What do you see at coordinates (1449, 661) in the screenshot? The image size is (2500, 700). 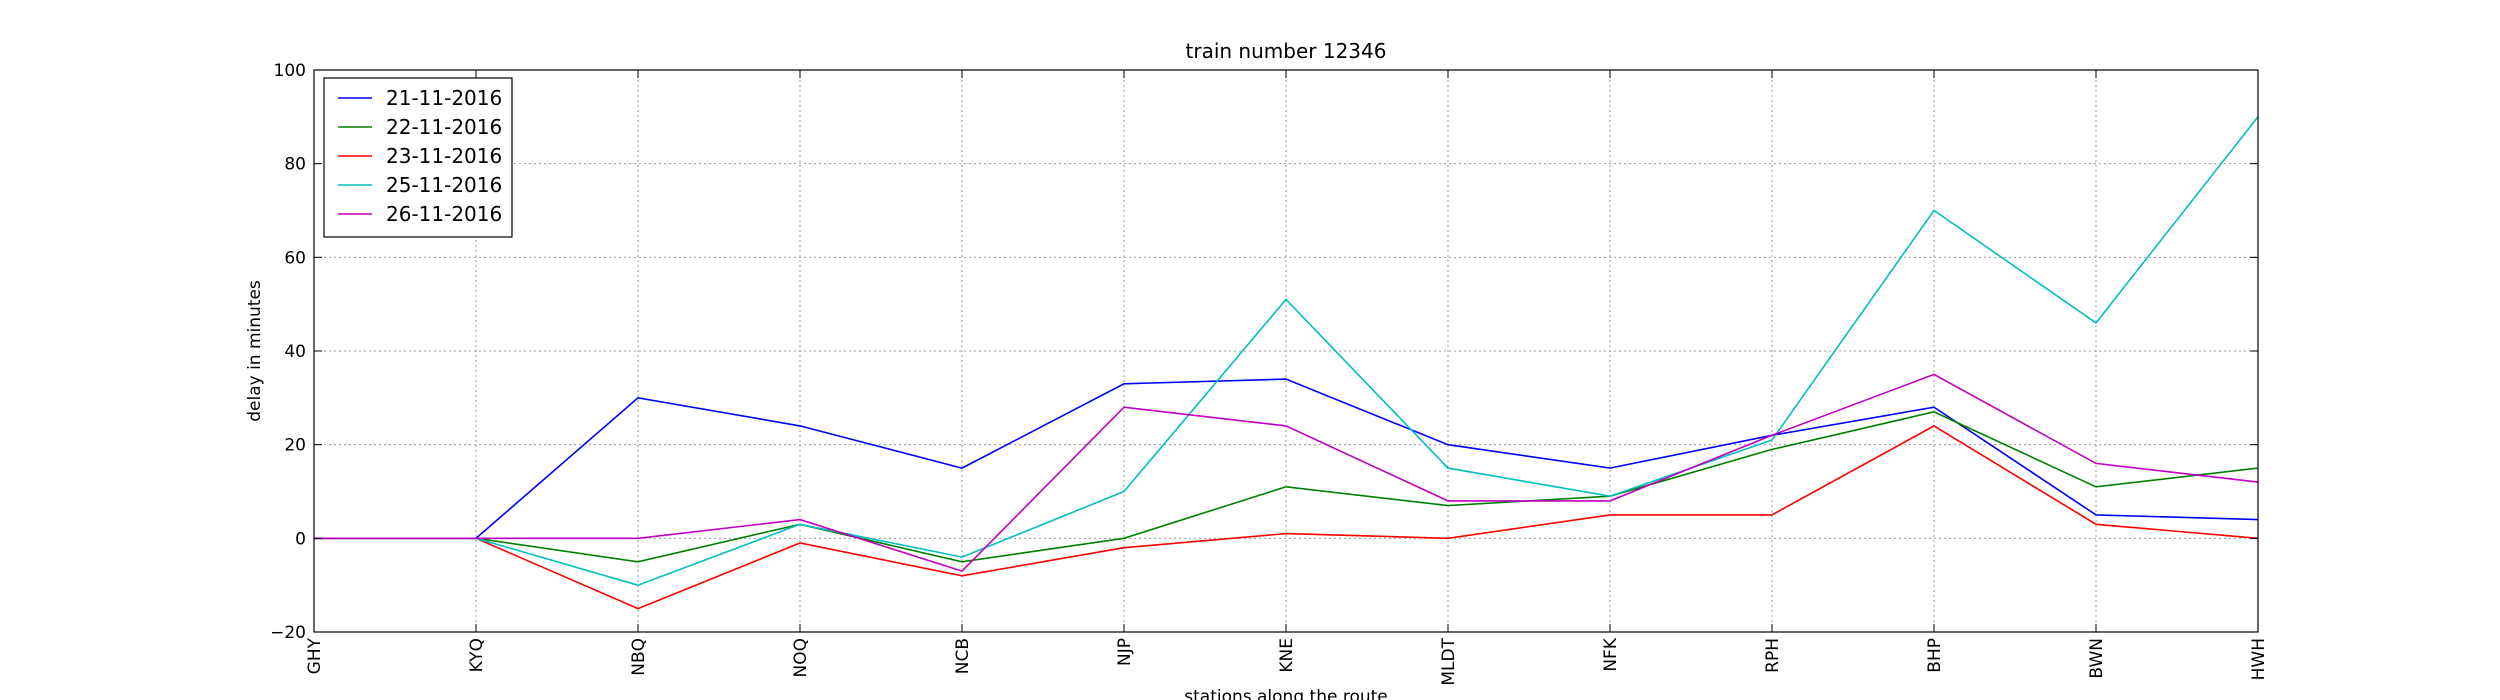 I see `x-tick-label: MLDT` at bounding box center [1449, 661].